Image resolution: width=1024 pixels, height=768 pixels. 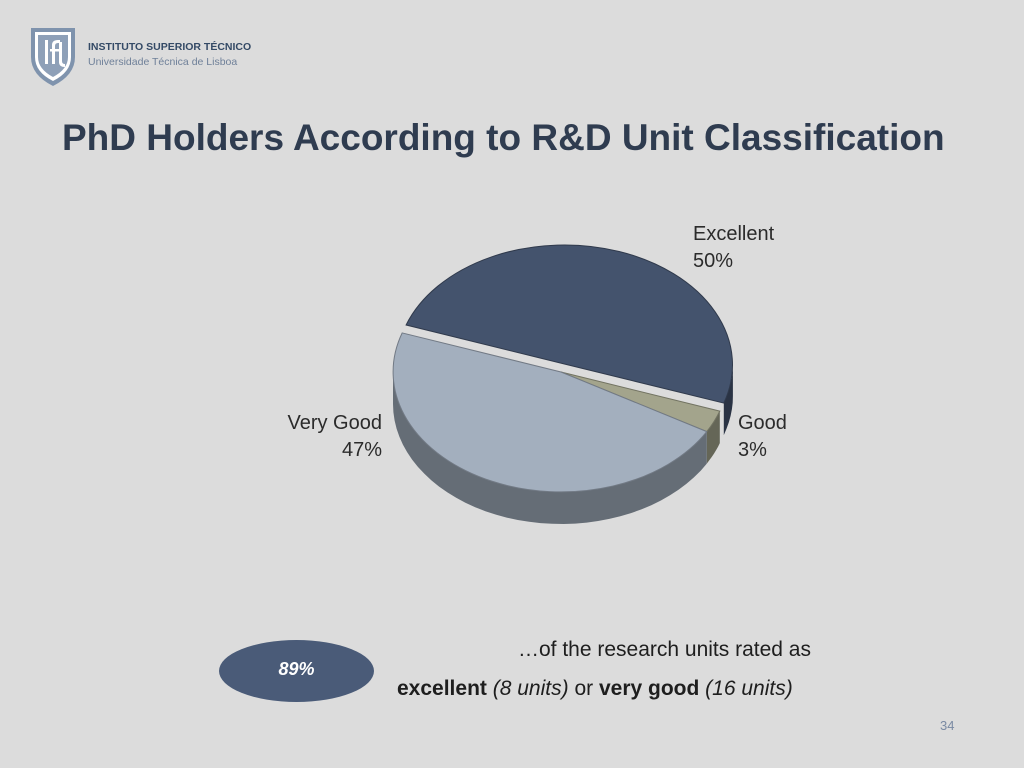 I want to click on ist-shield-logo-icon, so click(x=53, y=57).